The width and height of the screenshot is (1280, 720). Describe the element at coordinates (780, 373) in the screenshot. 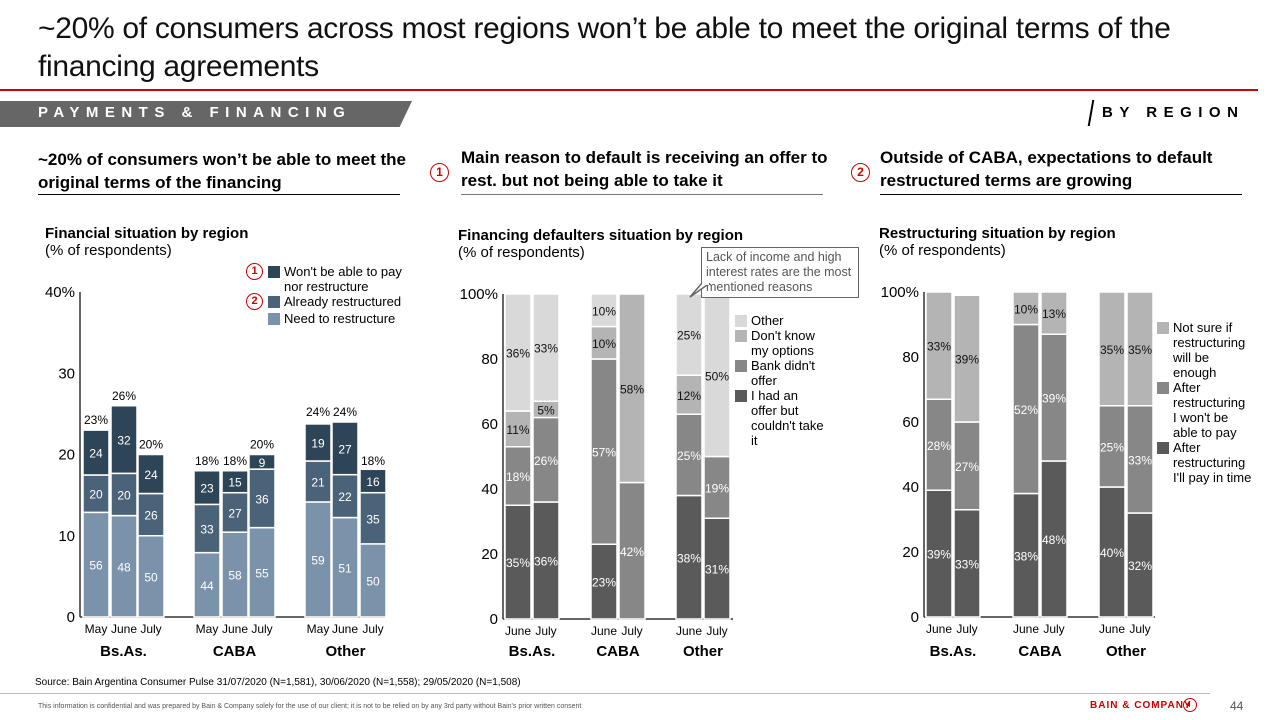

I see `legend-item-bank-didnt-offer: Bank didn't offer` at that location.